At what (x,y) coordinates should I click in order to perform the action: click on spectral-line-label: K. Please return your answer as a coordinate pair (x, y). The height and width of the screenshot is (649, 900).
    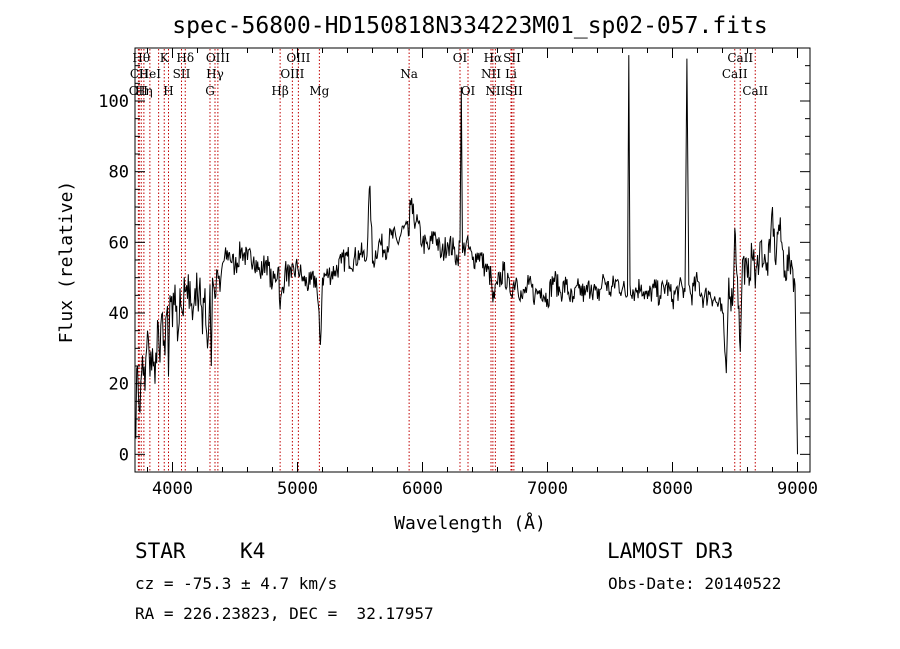
    Looking at the image, I should click on (165, 58).